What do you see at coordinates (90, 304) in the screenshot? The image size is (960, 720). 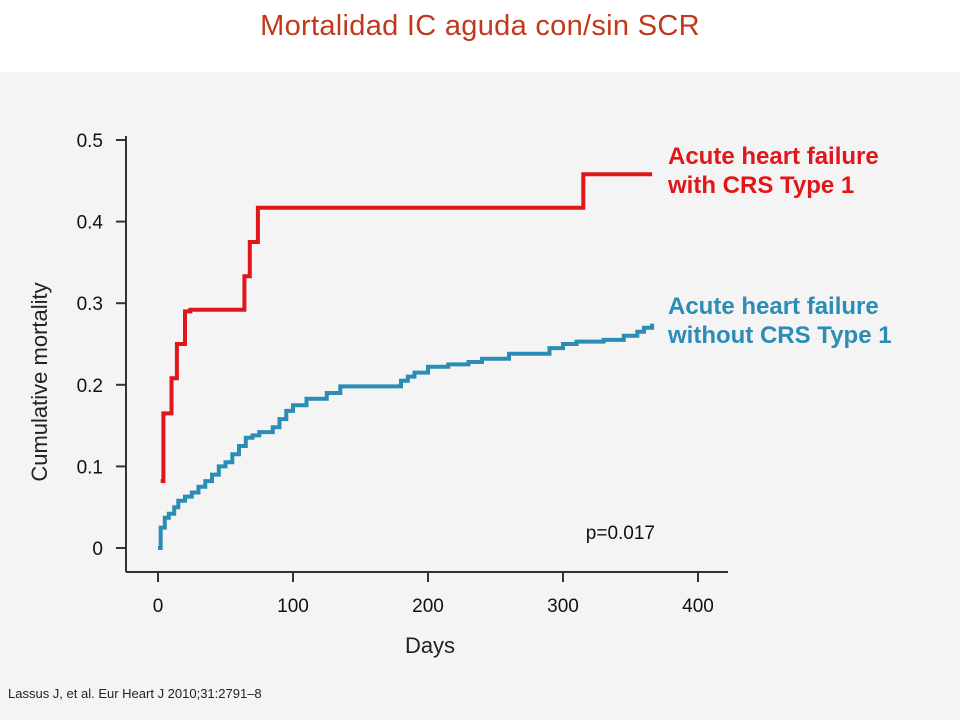 I see `y-tick-label: 0.3` at bounding box center [90, 304].